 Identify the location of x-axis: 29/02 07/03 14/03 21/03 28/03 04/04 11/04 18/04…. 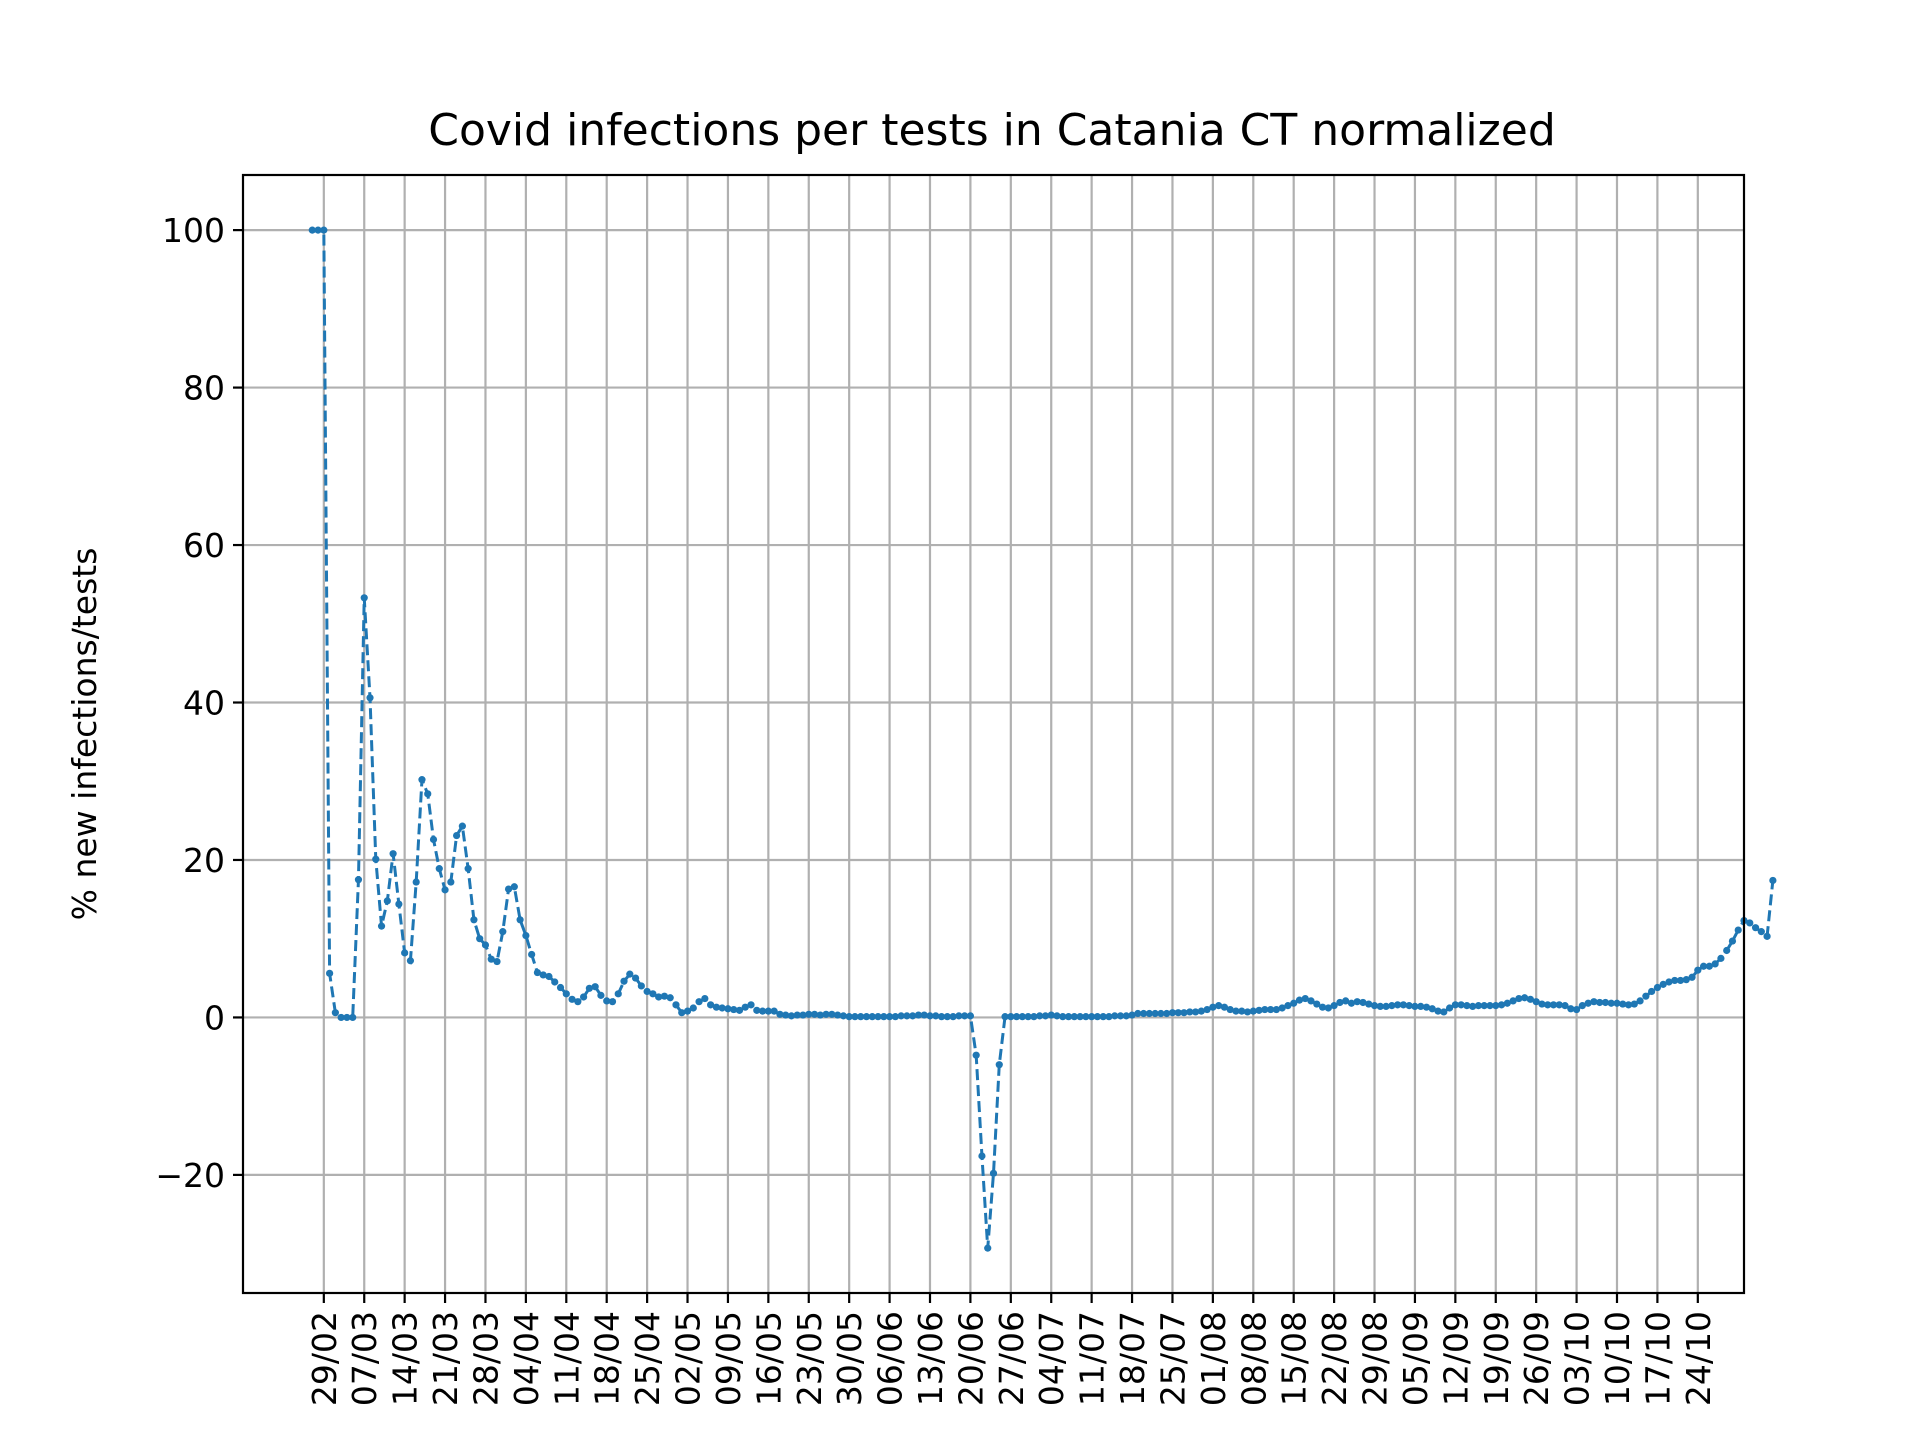
(1011, 1349).